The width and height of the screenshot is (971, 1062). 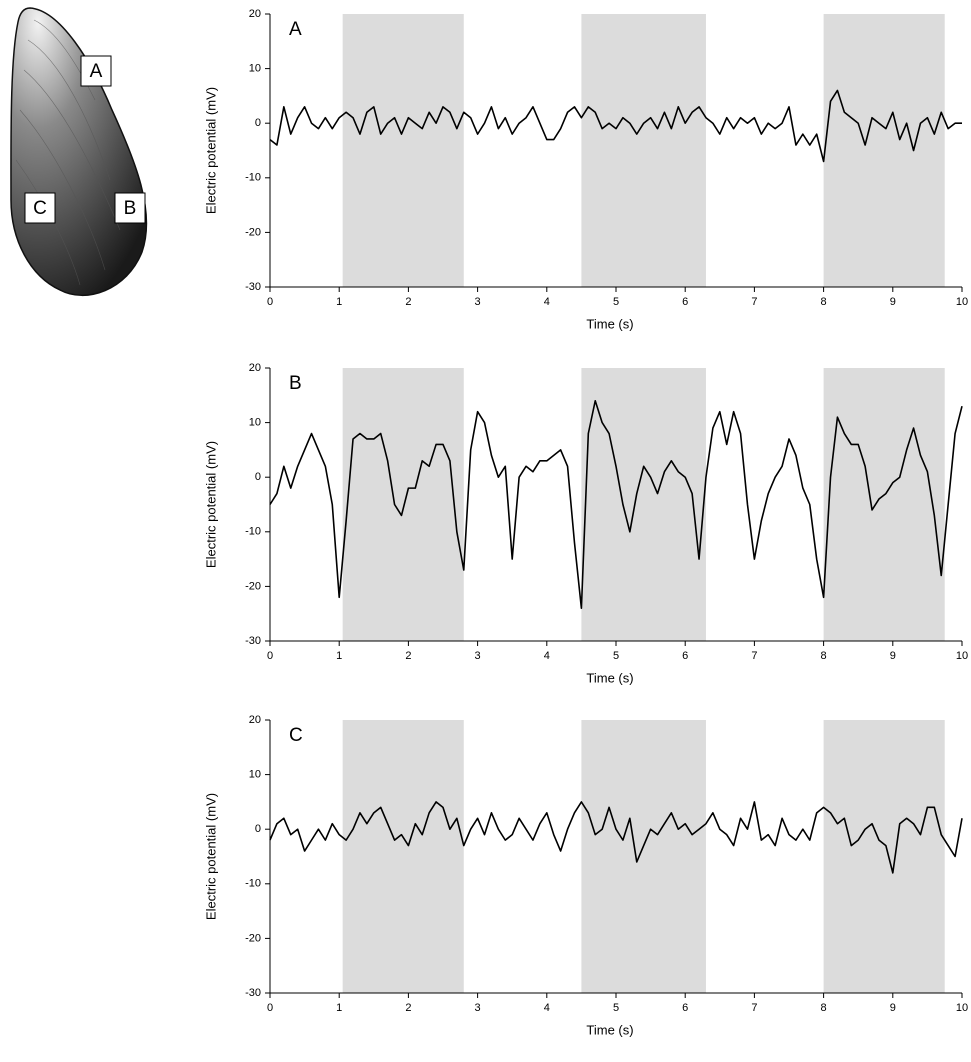 I want to click on shell-label: A, so click(x=96, y=71).